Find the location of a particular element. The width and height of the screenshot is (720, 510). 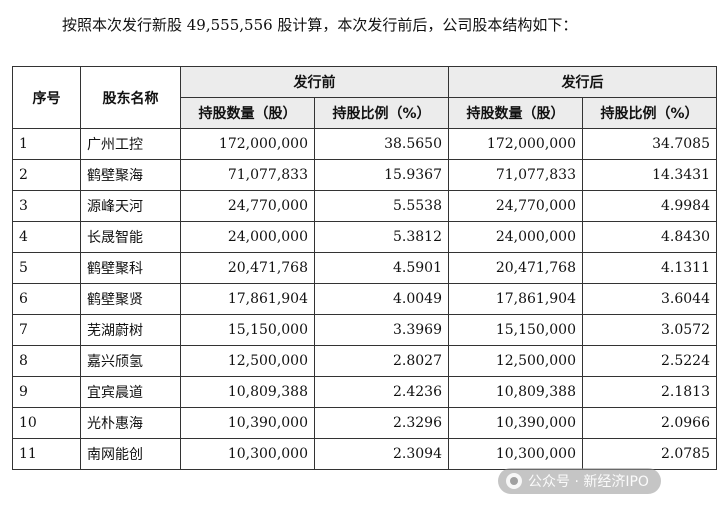

cell-serial-no: 4 is located at coordinates (46, 237).